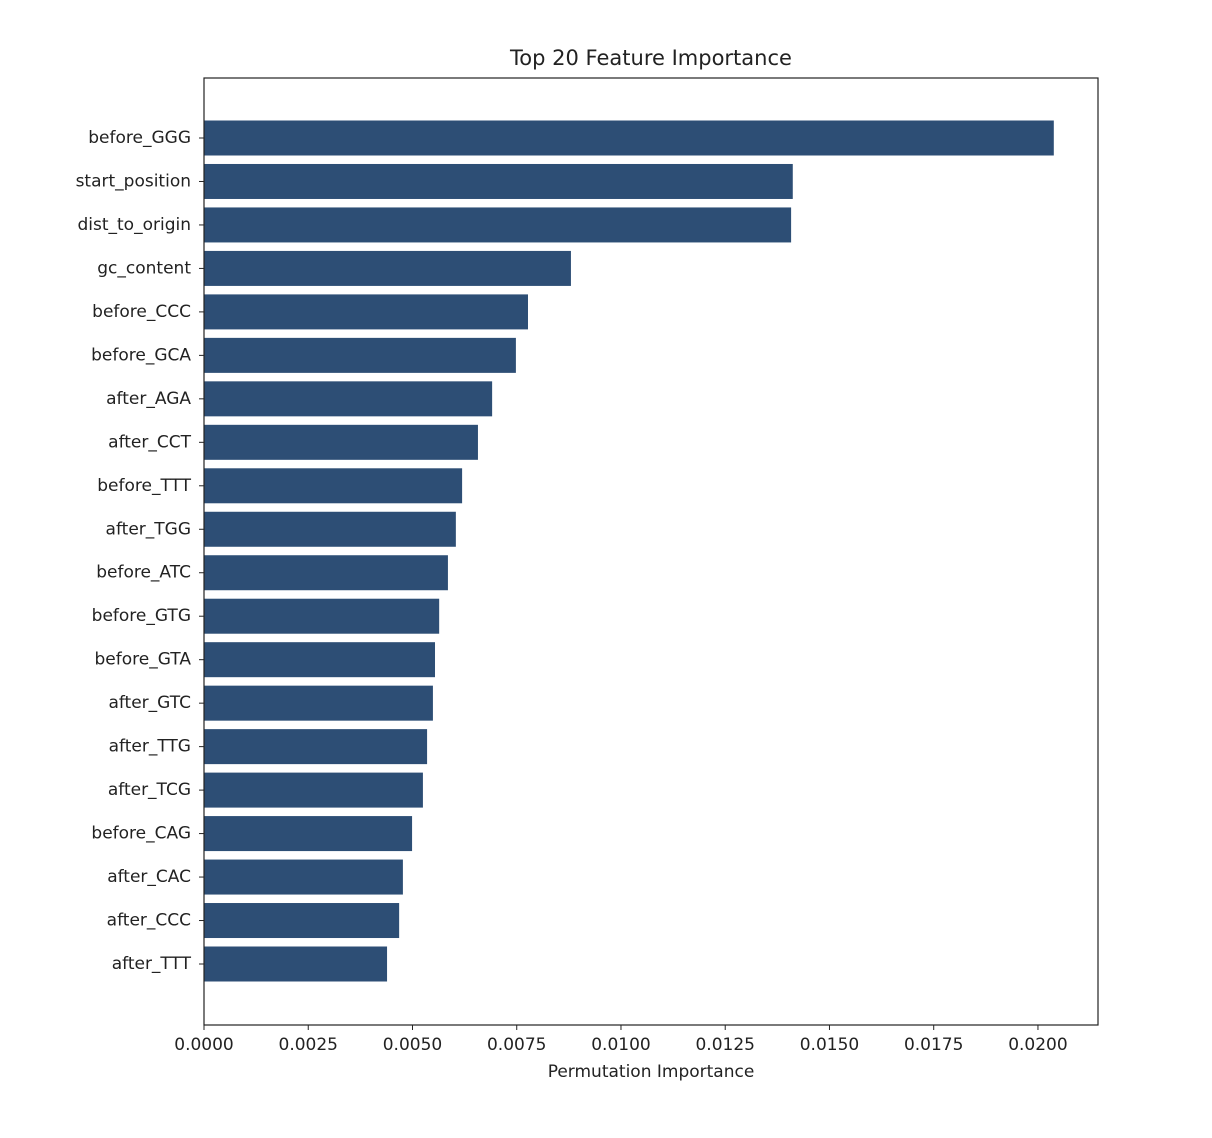  I want to click on y-tick-label: after_TGG, so click(148, 529).